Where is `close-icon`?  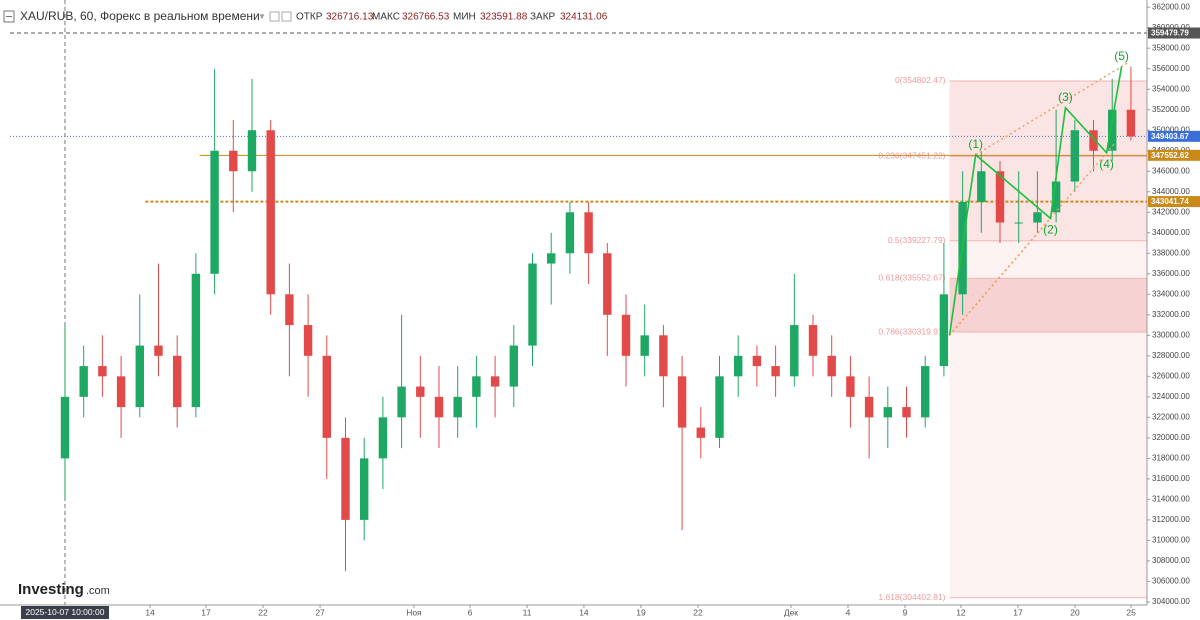 close-icon is located at coordinates (286, 16).